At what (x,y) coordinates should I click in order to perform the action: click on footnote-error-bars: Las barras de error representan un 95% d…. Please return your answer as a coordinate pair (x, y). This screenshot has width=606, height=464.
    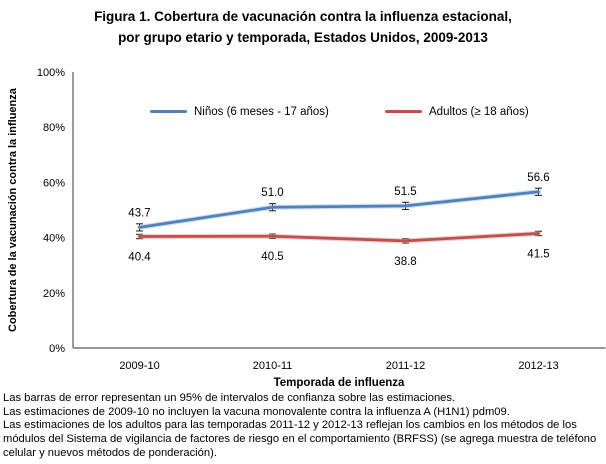
    Looking at the image, I should click on (229, 398).